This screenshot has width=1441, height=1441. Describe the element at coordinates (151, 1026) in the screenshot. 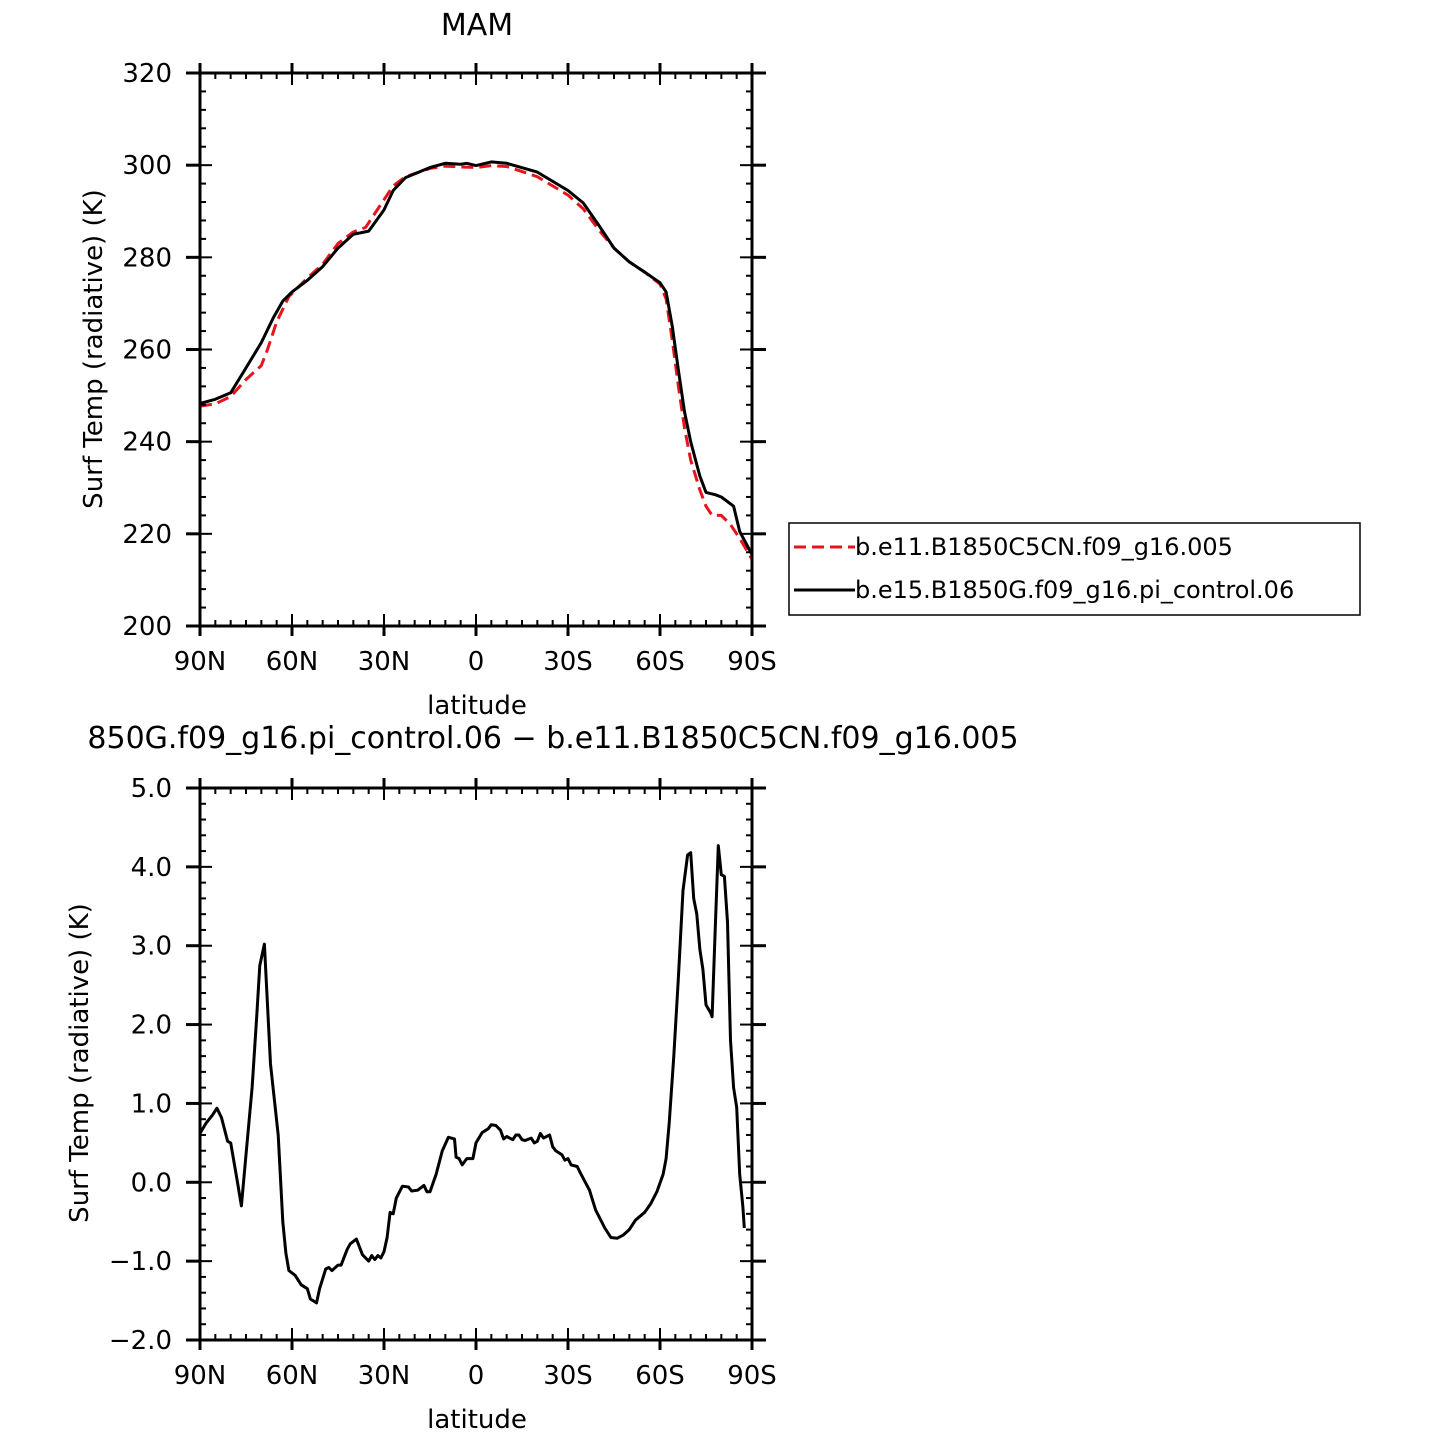

I see `y-tick-label: 2.0` at that location.